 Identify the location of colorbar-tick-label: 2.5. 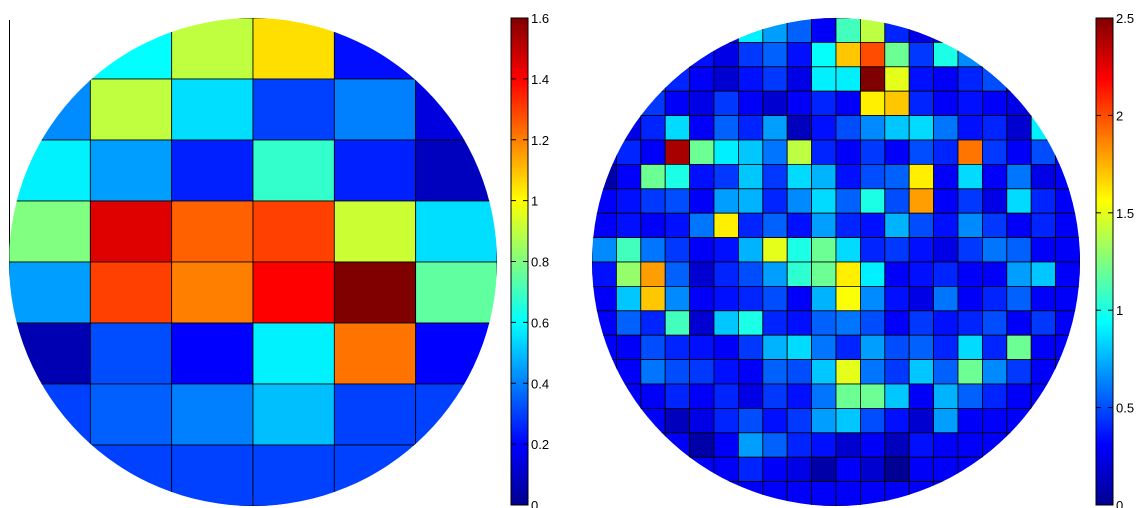
(1125, 18).